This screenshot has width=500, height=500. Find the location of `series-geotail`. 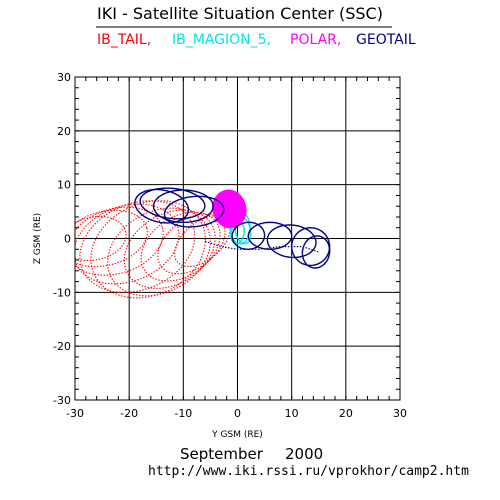

series-geotail is located at coordinates (232, 228).